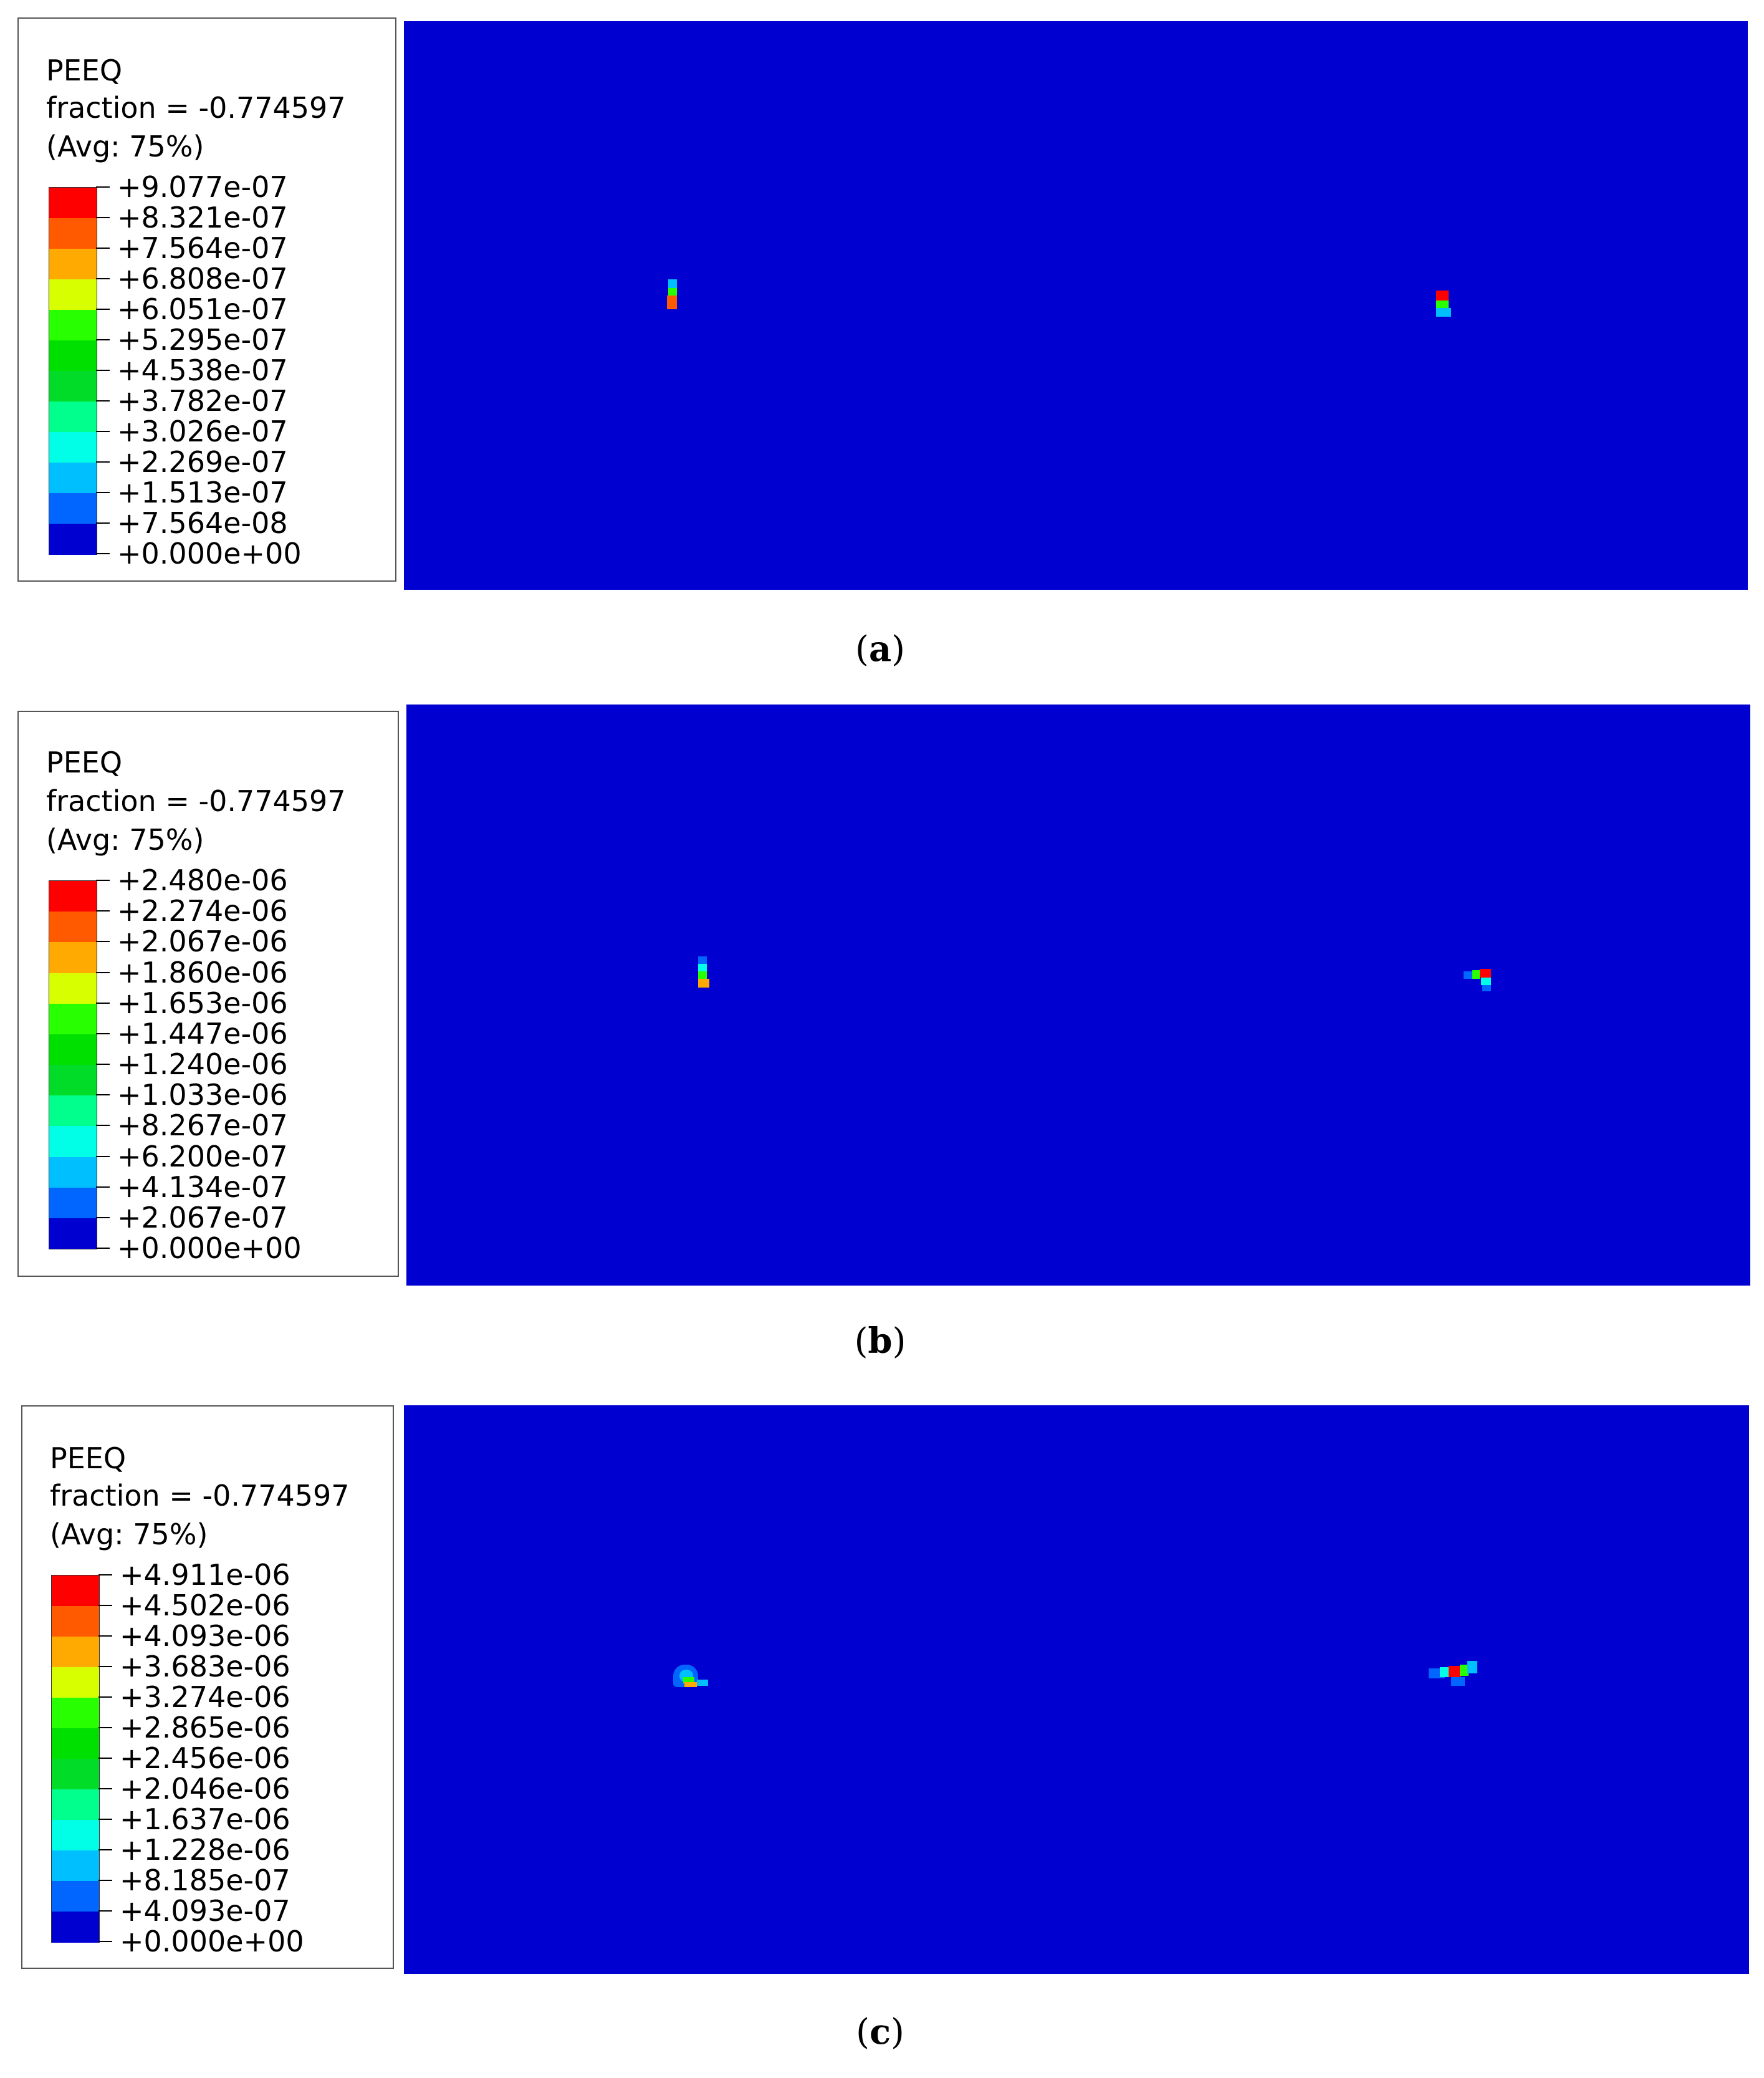 This screenshot has height=2078, width=1764. I want to click on color-bar-b, so click(73, 1064).